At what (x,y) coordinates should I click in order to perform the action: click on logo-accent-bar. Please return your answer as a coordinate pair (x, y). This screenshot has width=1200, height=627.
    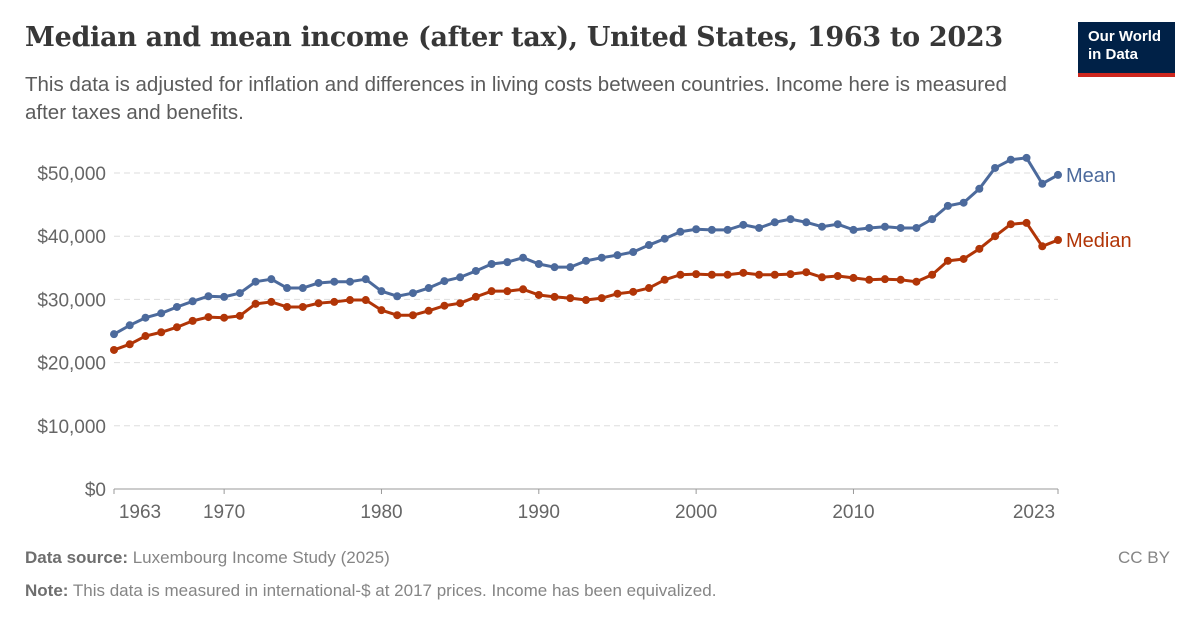
    Looking at the image, I should click on (1126, 75).